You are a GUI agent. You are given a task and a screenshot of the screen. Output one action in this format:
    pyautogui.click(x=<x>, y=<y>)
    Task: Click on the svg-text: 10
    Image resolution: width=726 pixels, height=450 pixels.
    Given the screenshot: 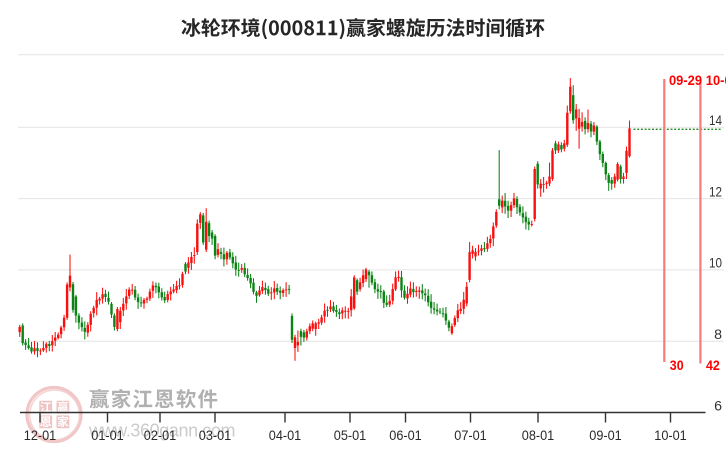 What is the action you would take?
    pyautogui.click(x=715, y=264)
    